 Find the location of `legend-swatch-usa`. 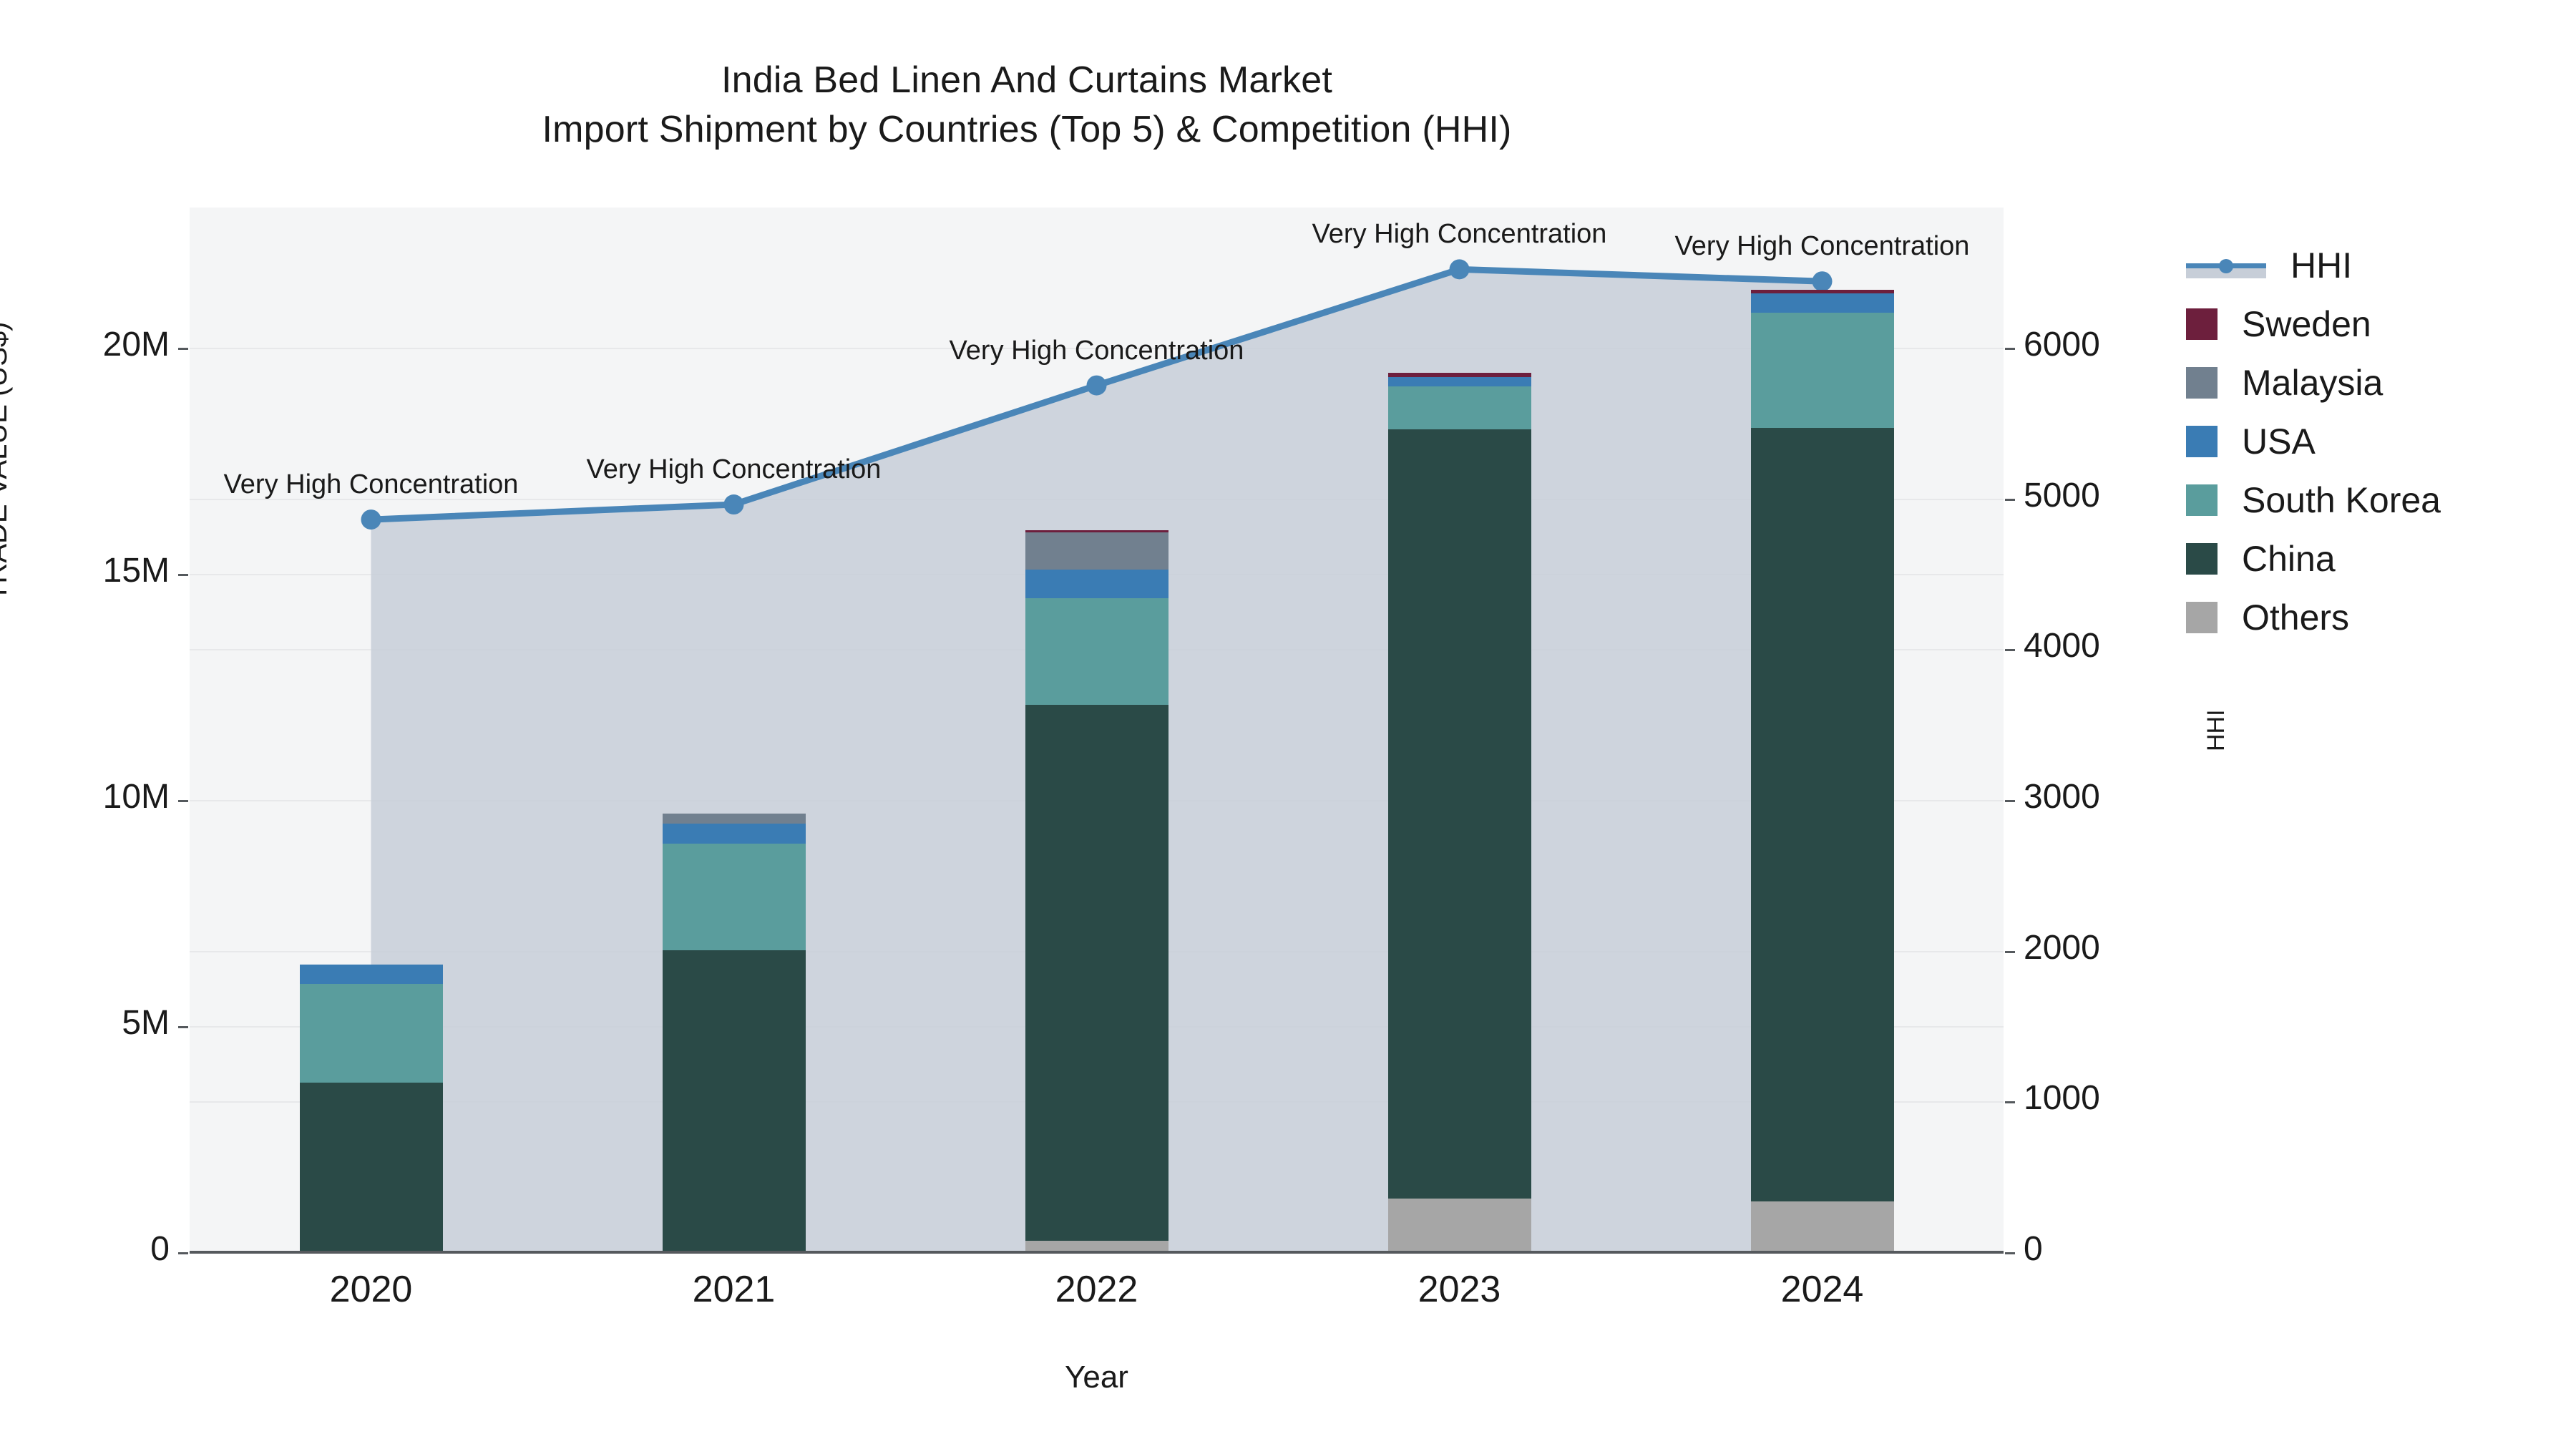

legend-swatch-usa is located at coordinates (2202, 442).